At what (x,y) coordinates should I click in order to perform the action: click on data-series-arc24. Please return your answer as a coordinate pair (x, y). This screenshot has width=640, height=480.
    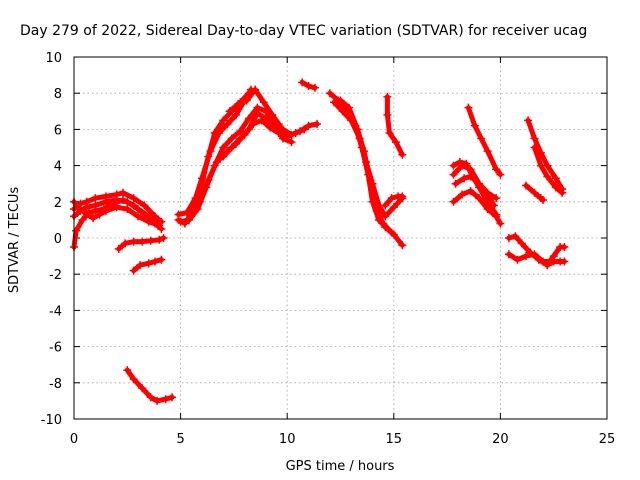
    Looking at the image, I should click on (484, 141).